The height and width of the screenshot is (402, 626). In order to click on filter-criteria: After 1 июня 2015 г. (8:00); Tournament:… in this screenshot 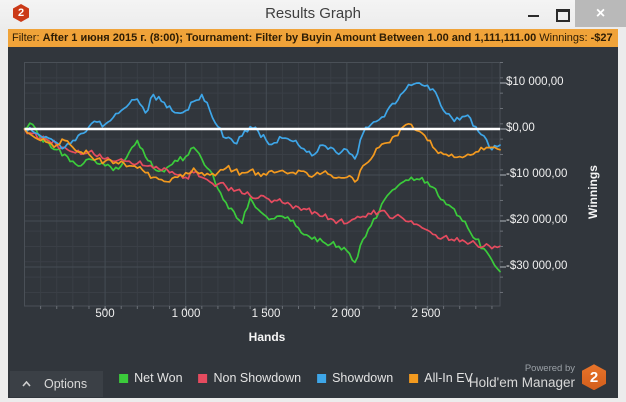, I will do `click(289, 38)`.